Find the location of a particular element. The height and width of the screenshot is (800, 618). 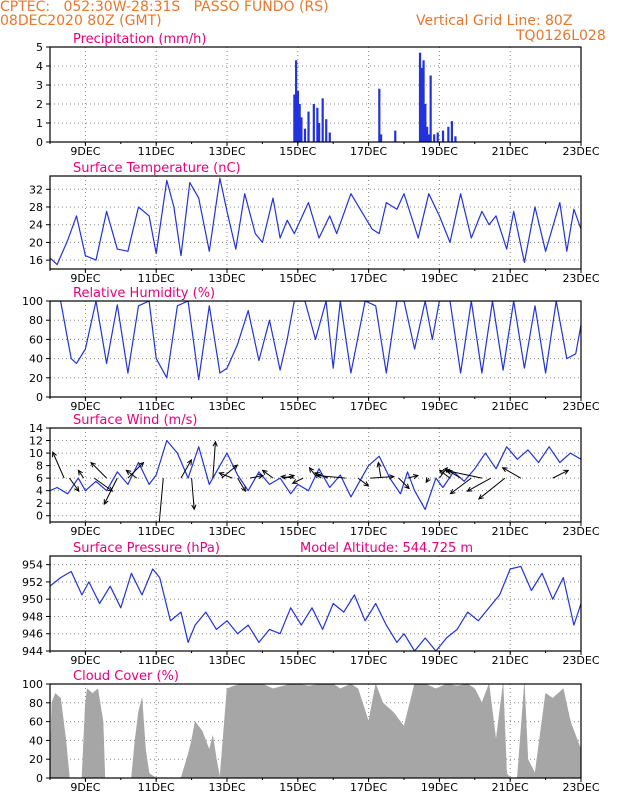

y-tick-label: 4 is located at coordinates (39, 66).